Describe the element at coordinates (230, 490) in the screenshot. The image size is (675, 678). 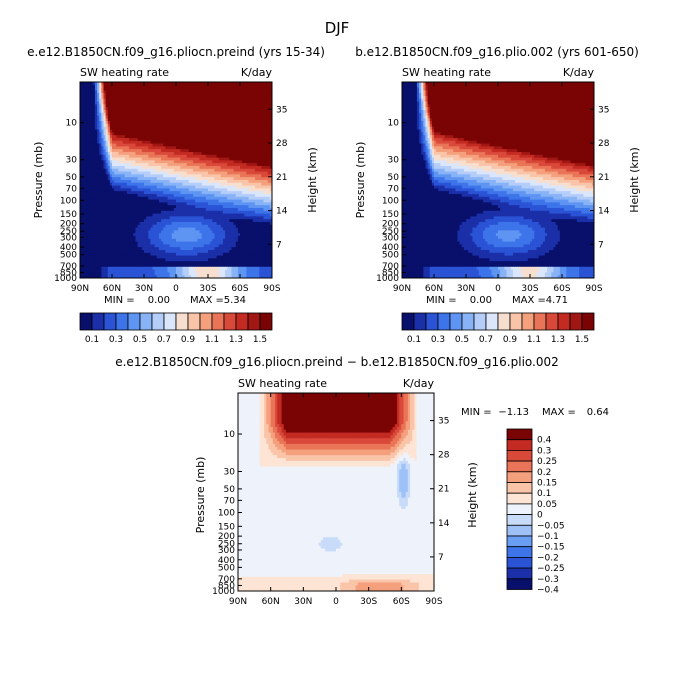
I see `y-tick-label: 50` at that location.